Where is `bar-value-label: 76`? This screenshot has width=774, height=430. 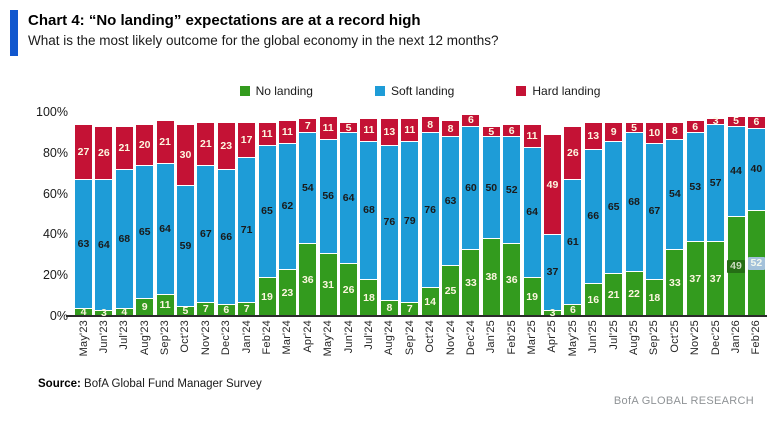
bar-value-label: 76 is located at coordinates (430, 210).